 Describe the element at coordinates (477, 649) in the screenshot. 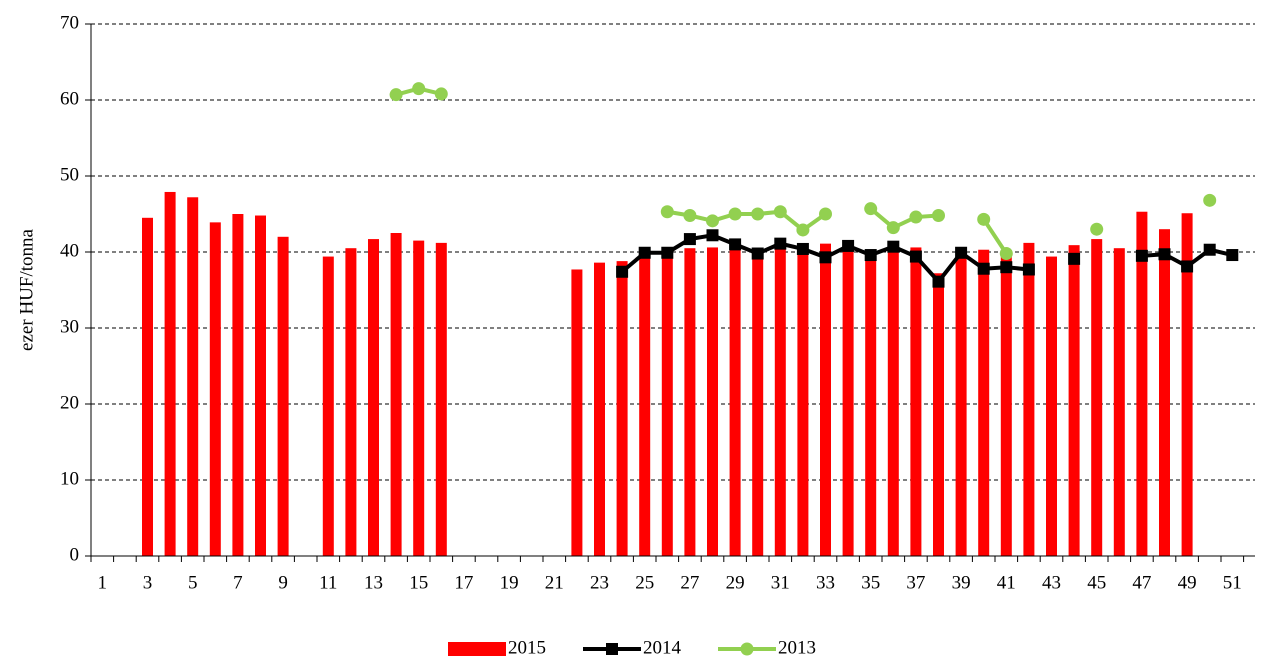

I see `legend-swatch` at that location.